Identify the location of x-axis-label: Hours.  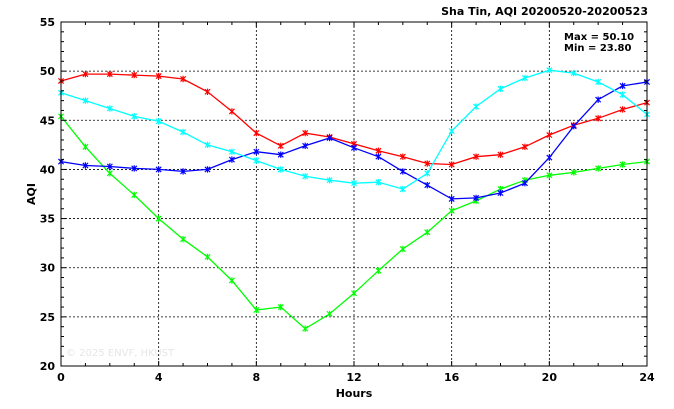
(354, 393).